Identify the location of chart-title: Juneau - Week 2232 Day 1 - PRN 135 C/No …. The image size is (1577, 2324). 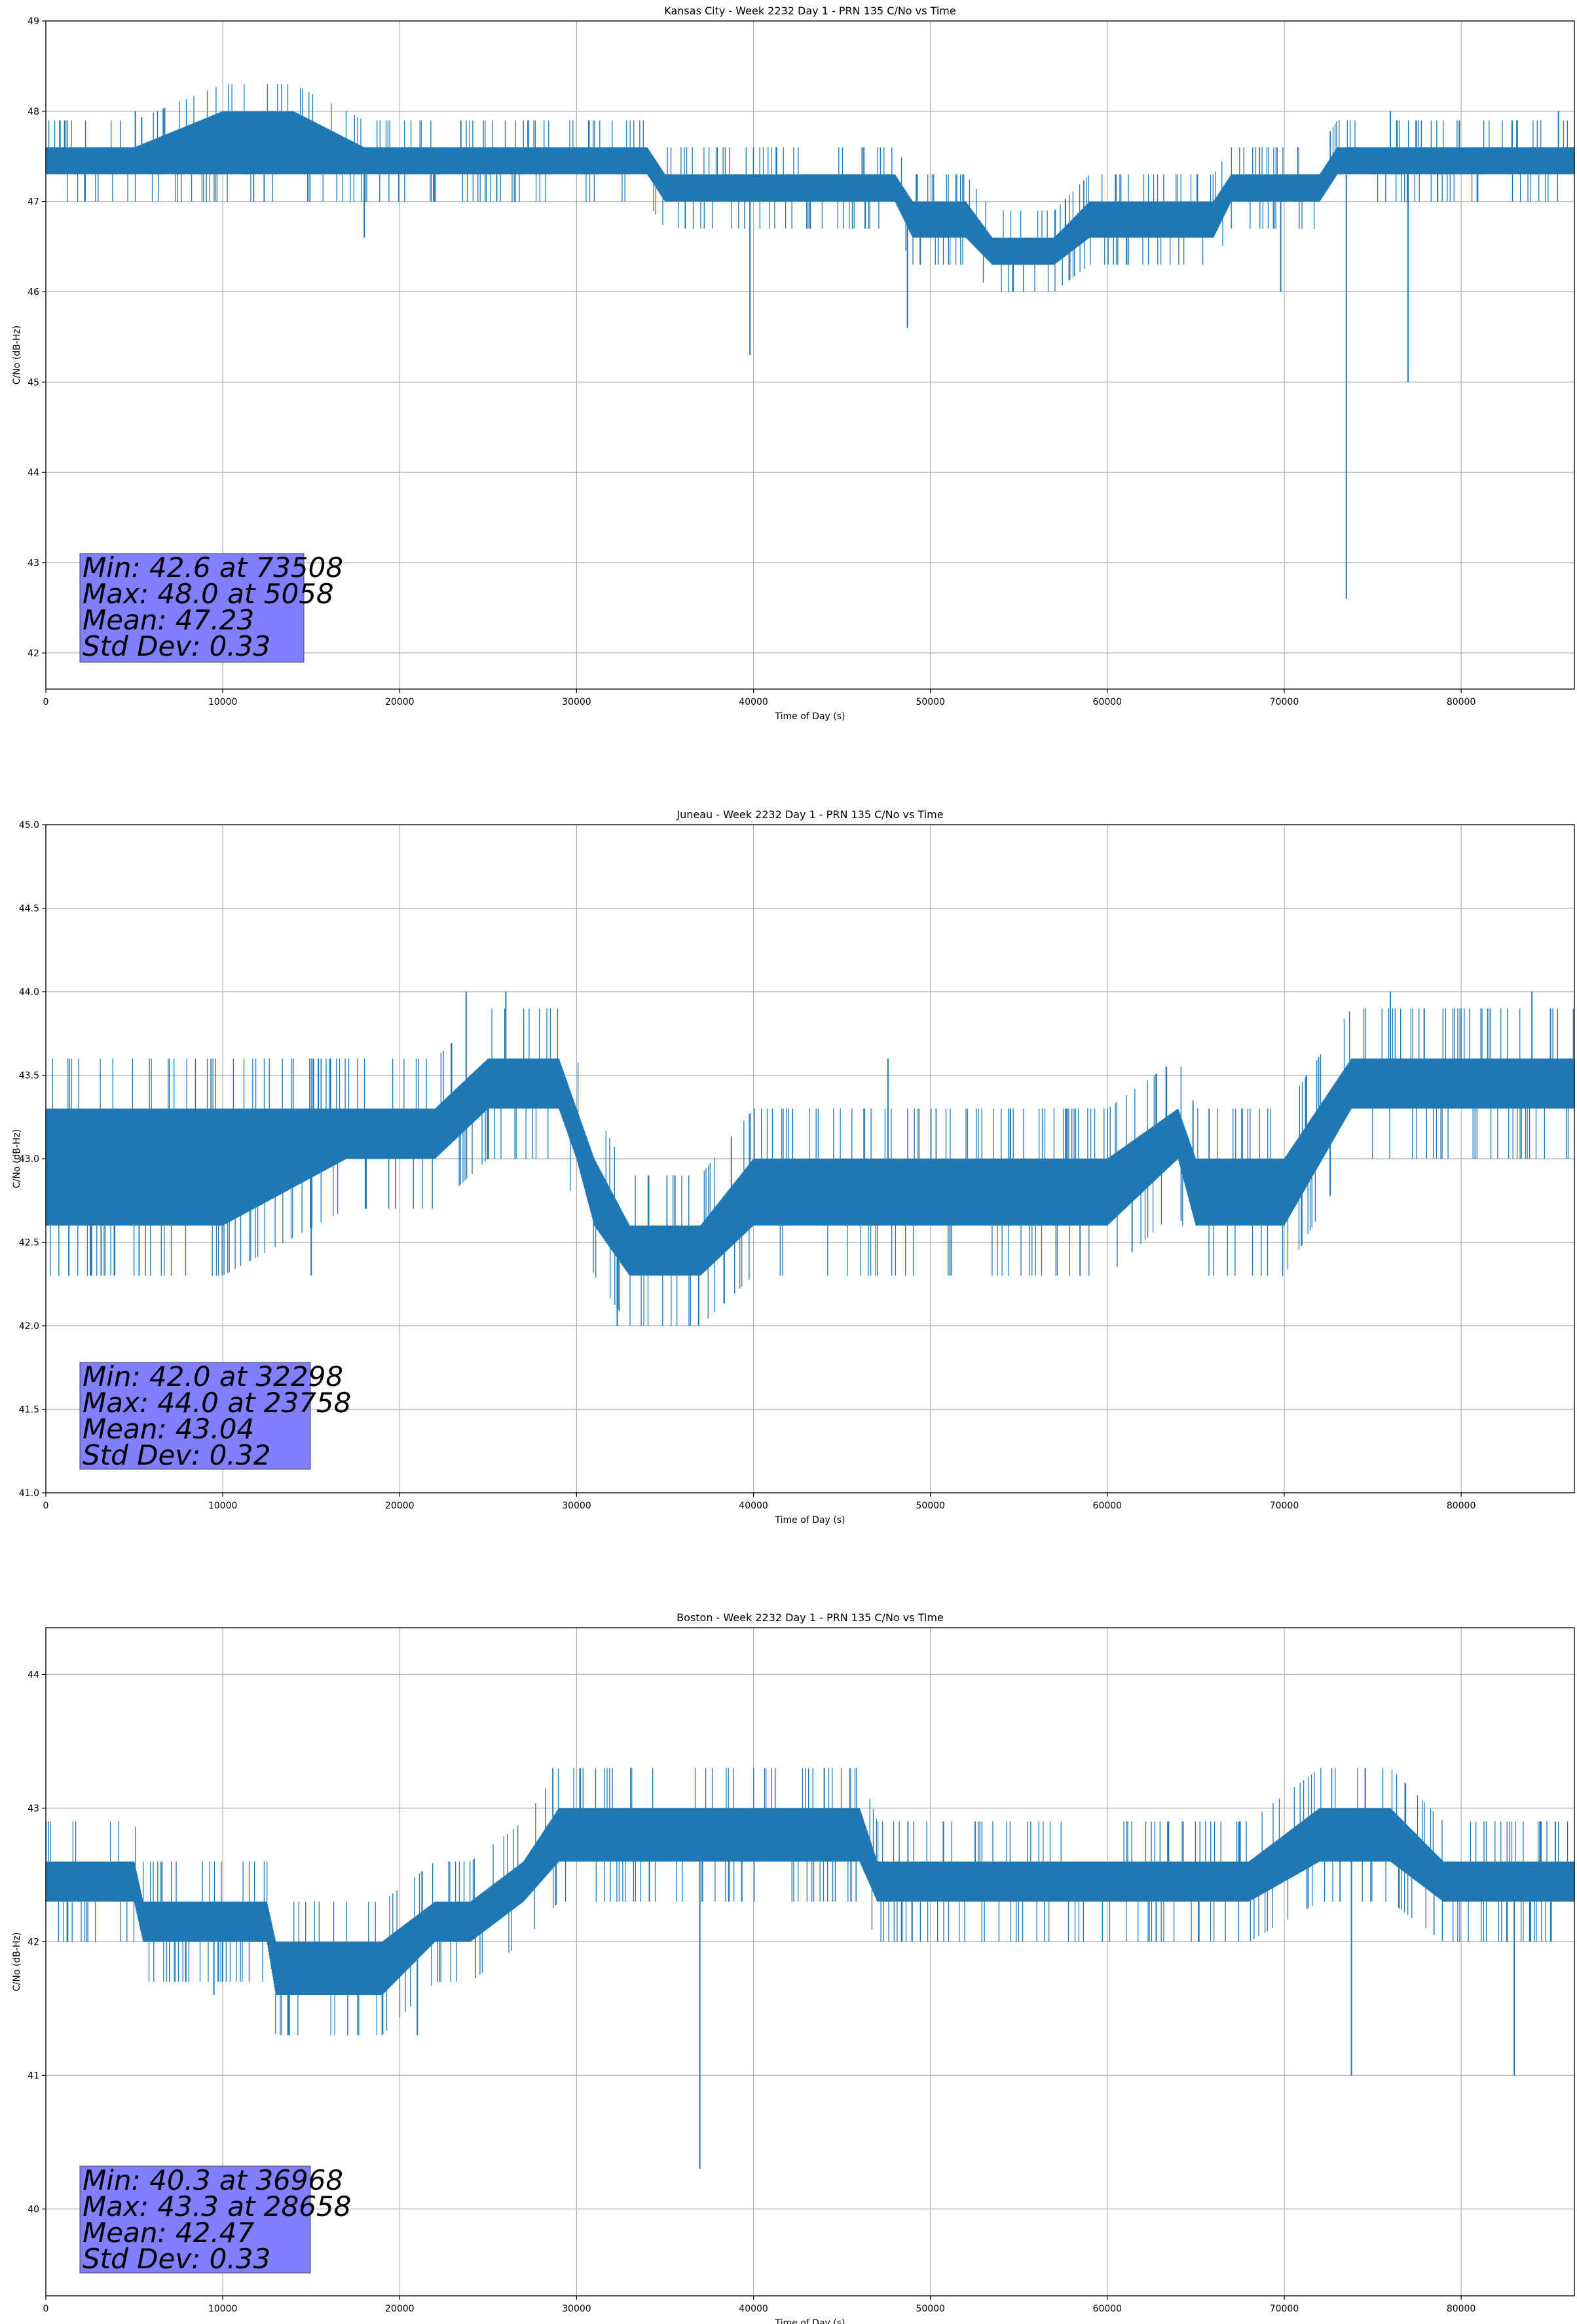
(809, 814).